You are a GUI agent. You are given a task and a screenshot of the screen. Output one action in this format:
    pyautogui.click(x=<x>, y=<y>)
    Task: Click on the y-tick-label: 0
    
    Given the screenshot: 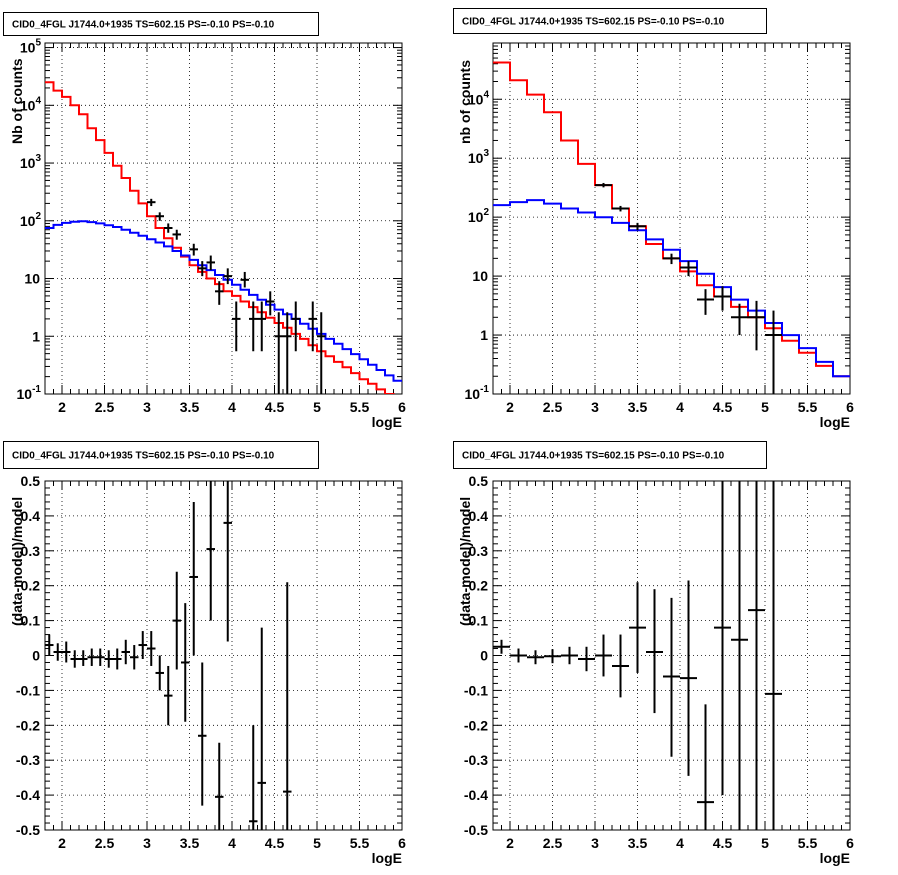 What is the action you would take?
    pyautogui.click(x=484, y=656)
    